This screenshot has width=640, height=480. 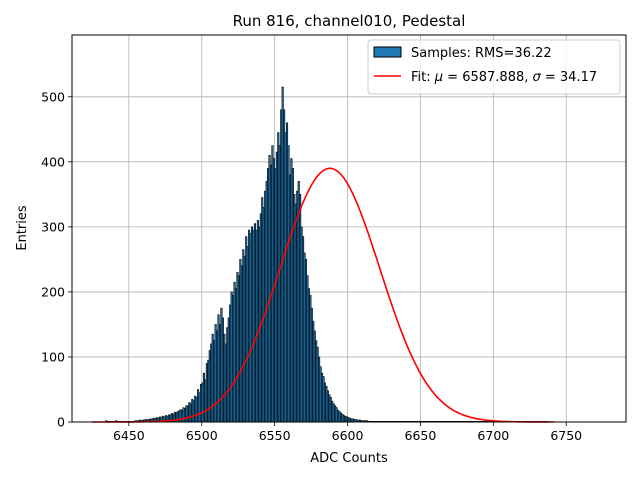 I want to click on y-tick-label: 100, so click(x=53, y=356).